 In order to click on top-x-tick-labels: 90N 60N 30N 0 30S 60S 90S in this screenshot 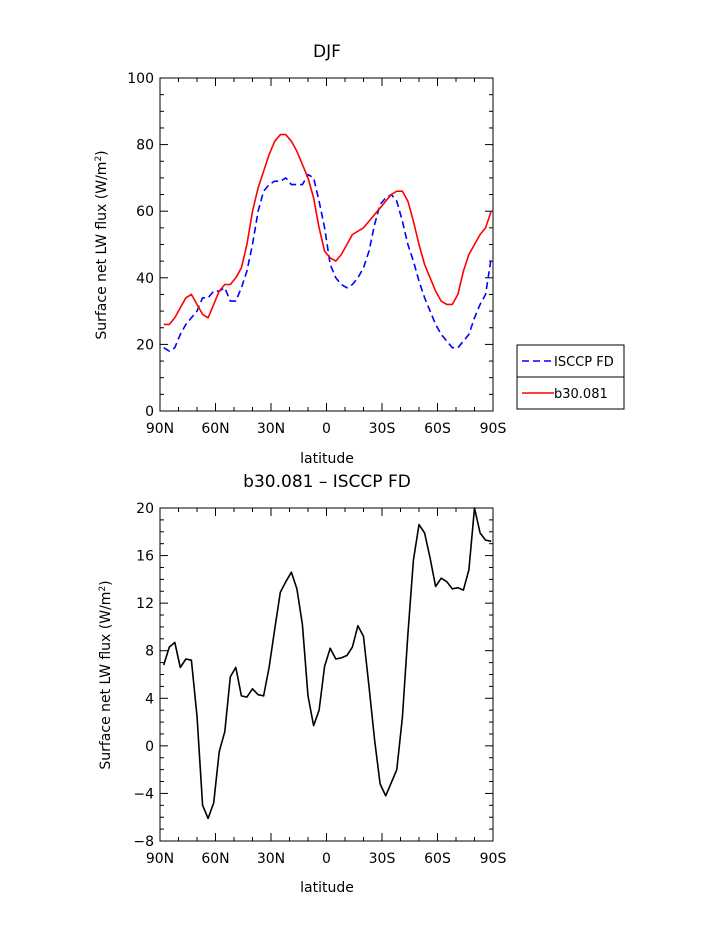, I will do `click(326, 429)`.